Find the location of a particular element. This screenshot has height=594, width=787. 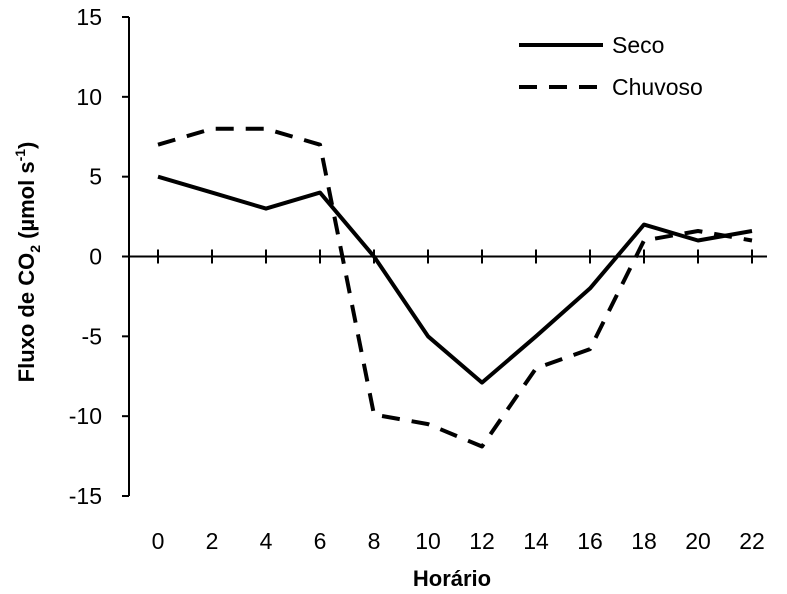

x-tick-label: 18 is located at coordinates (644, 541).